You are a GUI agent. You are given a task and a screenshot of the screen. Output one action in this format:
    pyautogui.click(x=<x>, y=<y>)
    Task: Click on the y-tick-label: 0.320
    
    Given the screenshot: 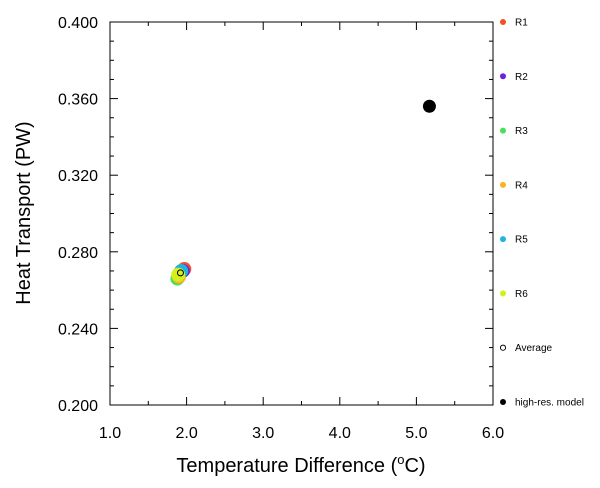 What is the action you would take?
    pyautogui.click(x=78, y=176)
    